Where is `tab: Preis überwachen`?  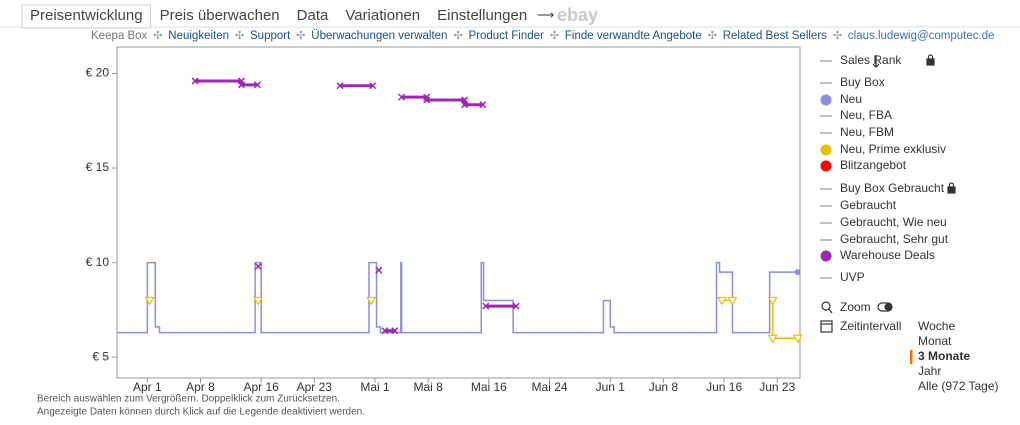 tab: Preis überwachen is located at coordinates (220, 15).